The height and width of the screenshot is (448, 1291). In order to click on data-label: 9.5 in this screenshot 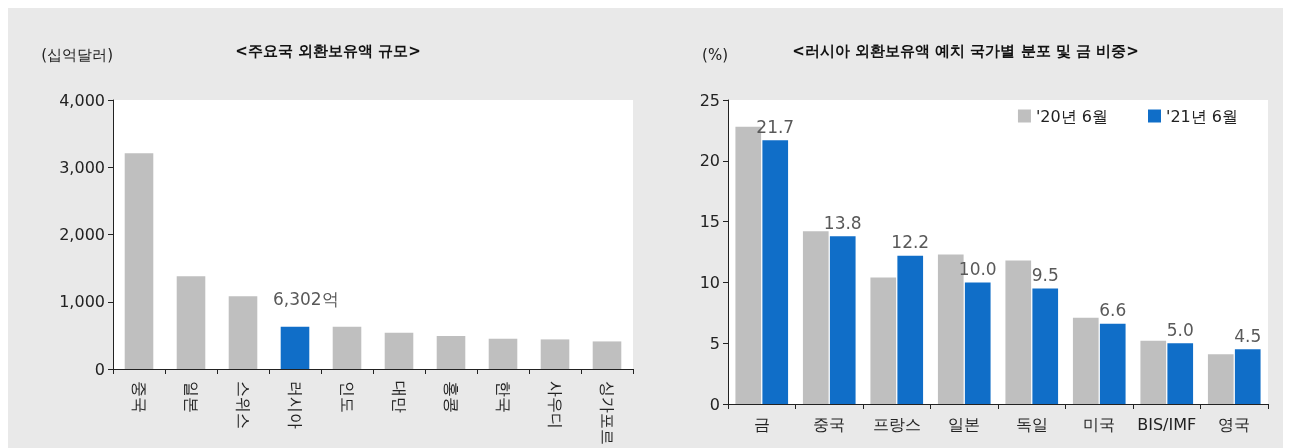, I will do `click(1045, 274)`.